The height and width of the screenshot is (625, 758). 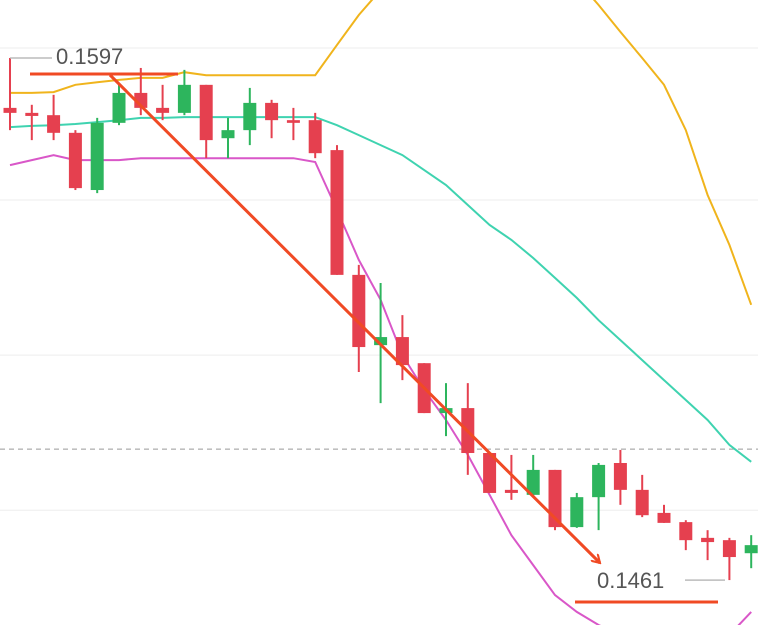 What do you see at coordinates (630, 580) in the screenshot?
I see `marker-label: 0.1461` at bounding box center [630, 580].